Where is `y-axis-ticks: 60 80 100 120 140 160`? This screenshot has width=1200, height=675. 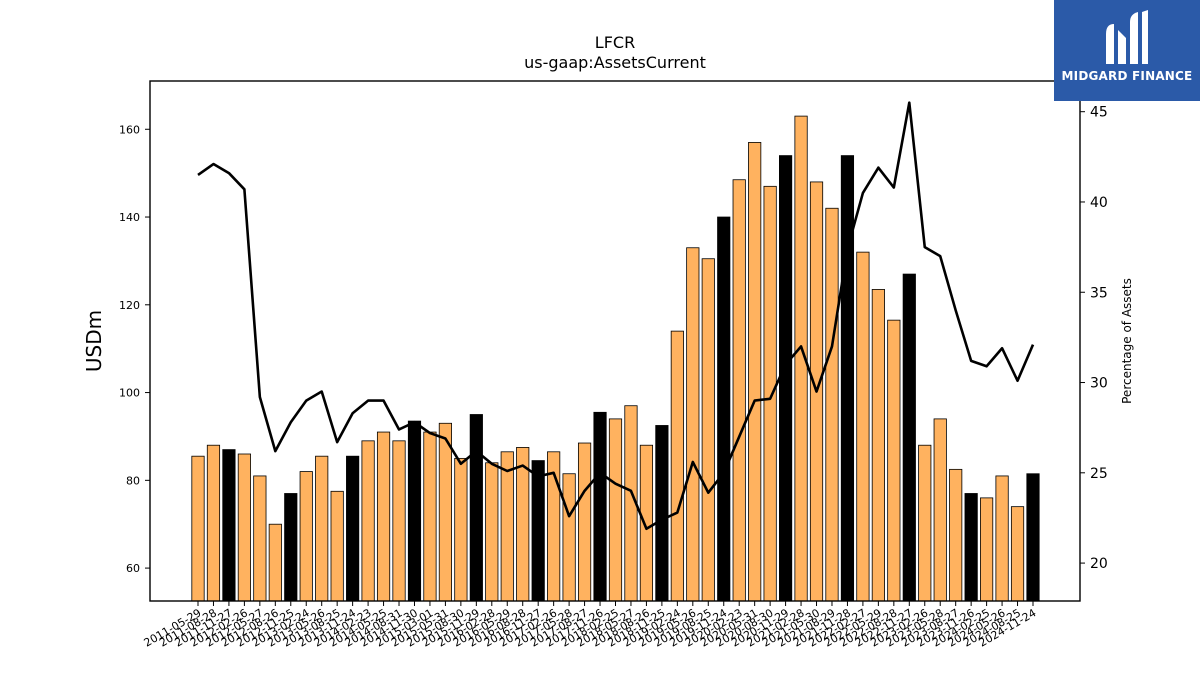 y-axis-ticks: 60 80 100 120 140 160 is located at coordinates (134, 349).